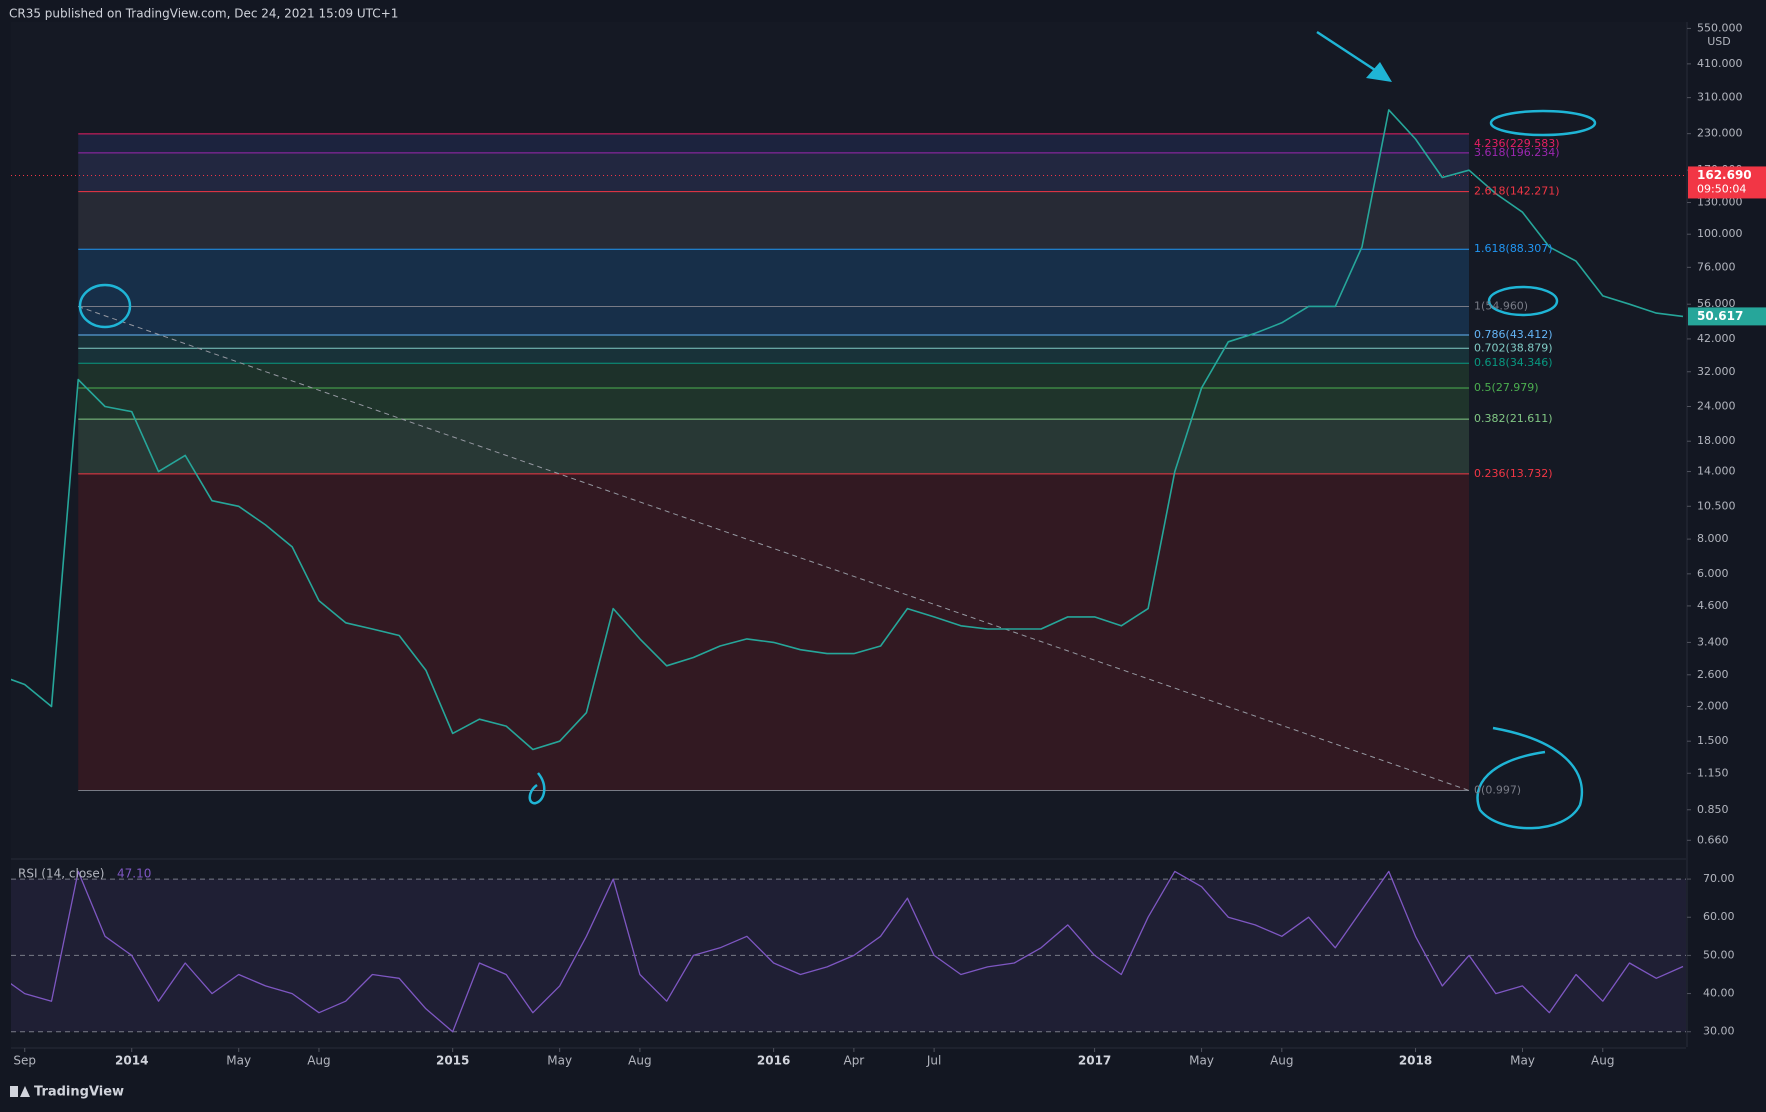  I want to click on y-tick-label: 4.600, so click(1713, 605).